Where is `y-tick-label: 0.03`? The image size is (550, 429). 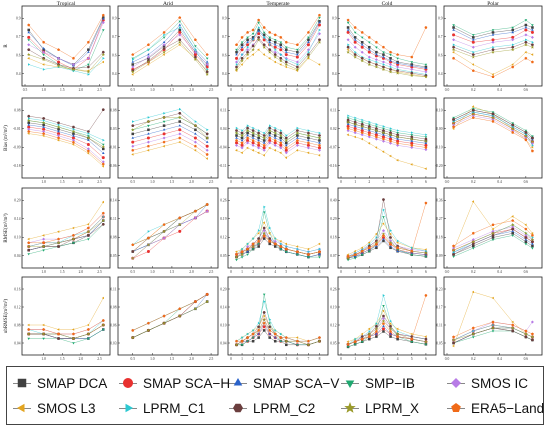 y-tick-label: 0.03 is located at coordinates (113, 343).